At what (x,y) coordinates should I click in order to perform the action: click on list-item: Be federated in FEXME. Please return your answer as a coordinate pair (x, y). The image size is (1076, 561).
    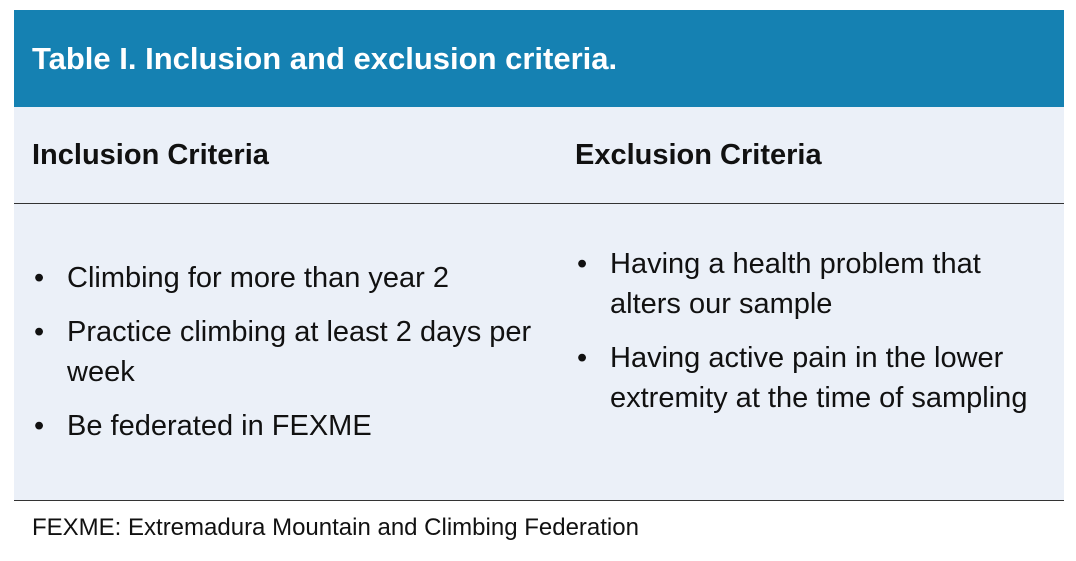
    Looking at the image, I should click on (292, 426).